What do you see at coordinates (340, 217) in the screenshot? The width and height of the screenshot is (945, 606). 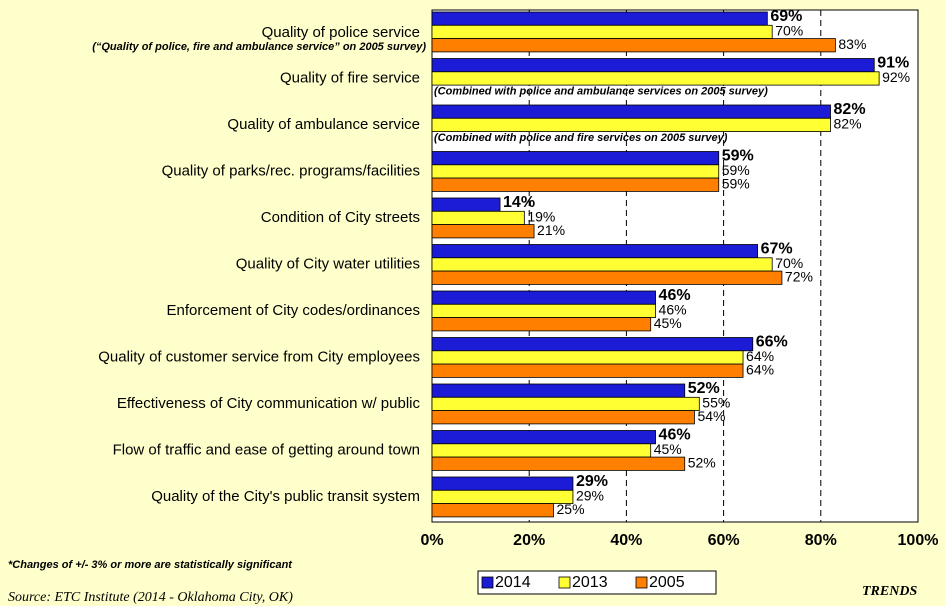 I see `category-label: Condition of City streets` at bounding box center [340, 217].